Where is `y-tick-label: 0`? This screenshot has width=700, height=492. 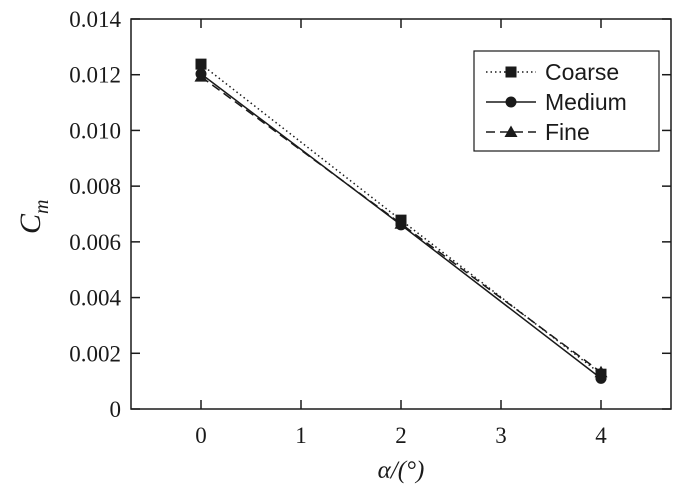 y-tick-label: 0 is located at coordinates (116, 409).